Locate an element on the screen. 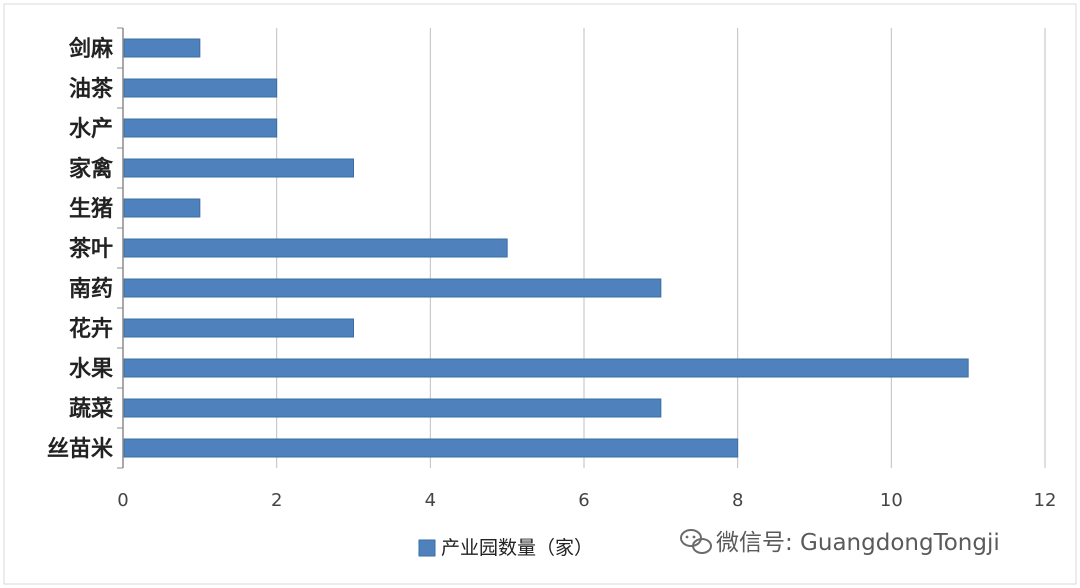 The image size is (1080, 588). y-tick-label: 水果 is located at coordinates (91, 369).